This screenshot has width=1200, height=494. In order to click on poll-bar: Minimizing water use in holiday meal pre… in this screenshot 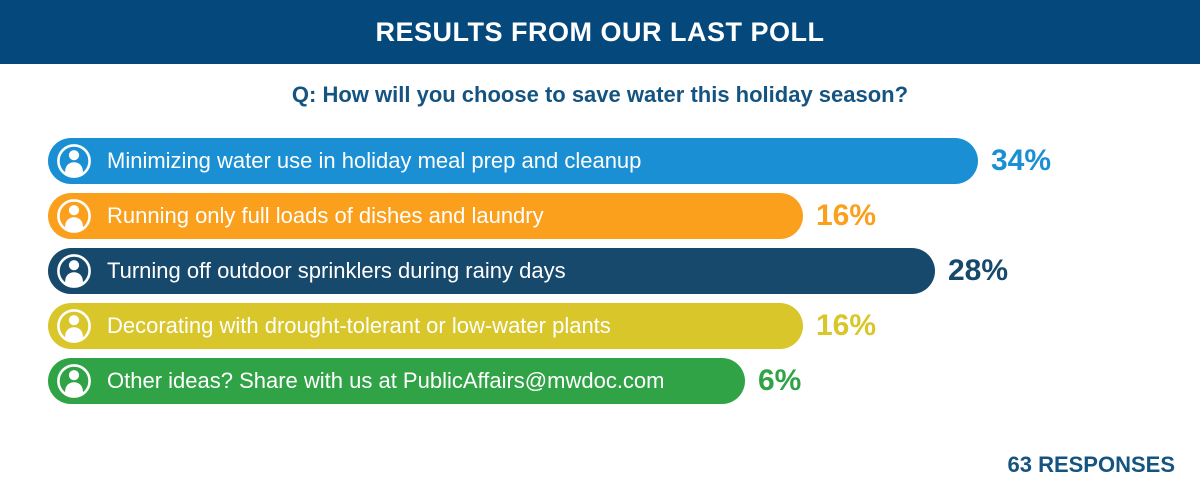, I will do `click(513, 161)`.